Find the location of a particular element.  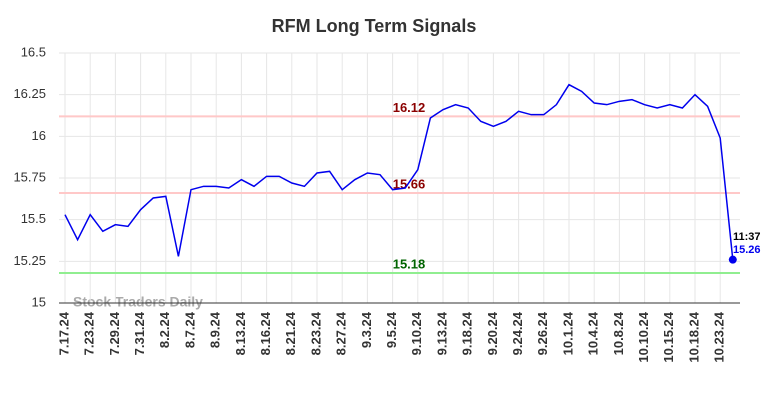

y-tick-label: 15.25 is located at coordinates (29, 260).